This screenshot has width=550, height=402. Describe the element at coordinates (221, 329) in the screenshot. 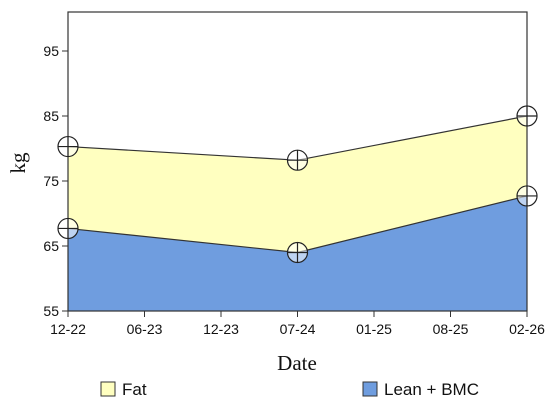

I see `x-tick-label: 12-23` at that location.